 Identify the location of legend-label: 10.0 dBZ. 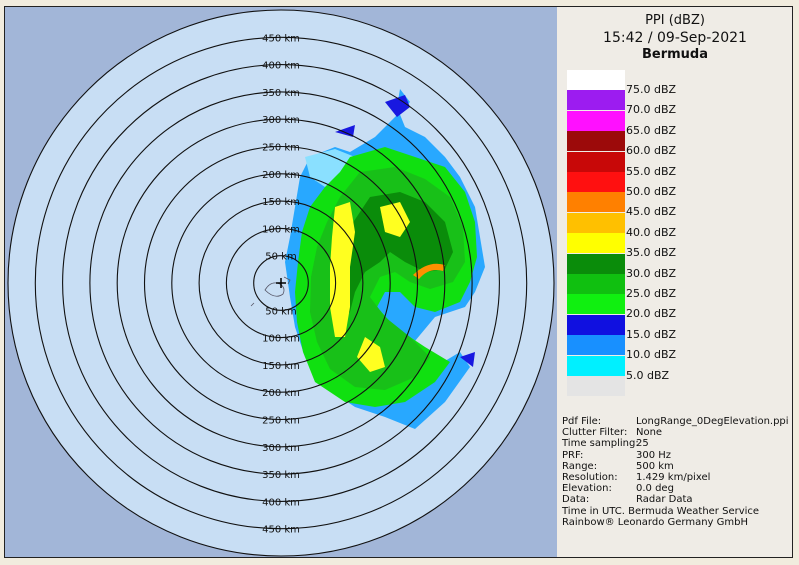
(651, 355).